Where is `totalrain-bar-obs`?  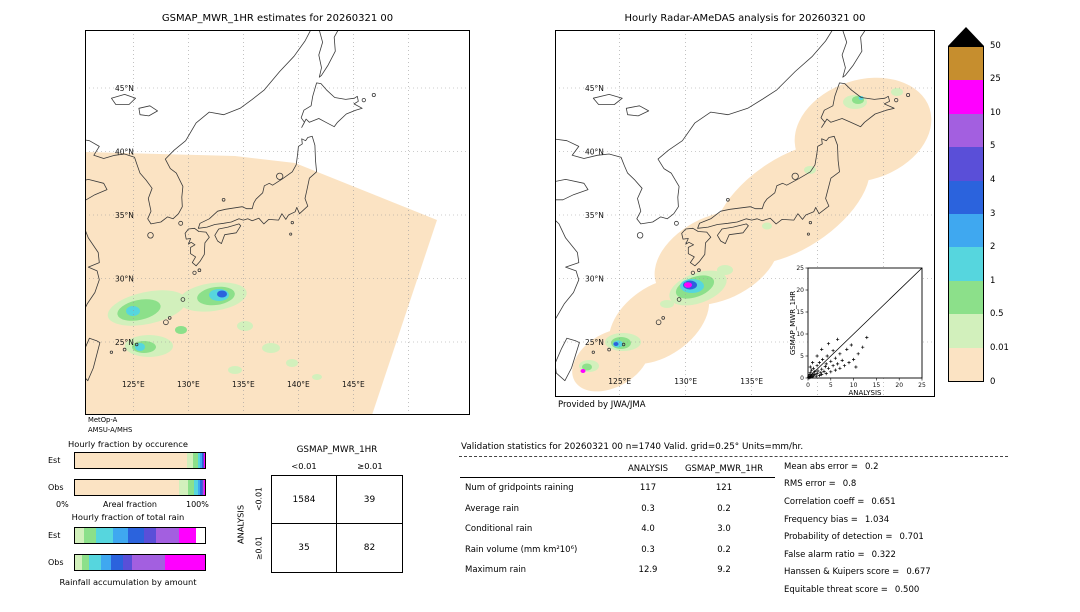
totalrain-bar-obs is located at coordinates (140, 562).